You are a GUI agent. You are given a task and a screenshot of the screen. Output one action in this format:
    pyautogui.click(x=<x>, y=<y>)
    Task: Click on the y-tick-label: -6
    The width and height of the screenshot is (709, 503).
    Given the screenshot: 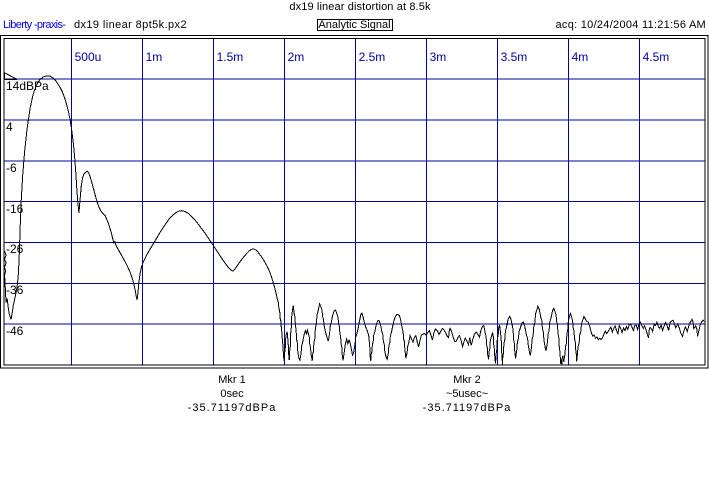 What is the action you would take?
    pyautogui.click(x=11, y=167)
    